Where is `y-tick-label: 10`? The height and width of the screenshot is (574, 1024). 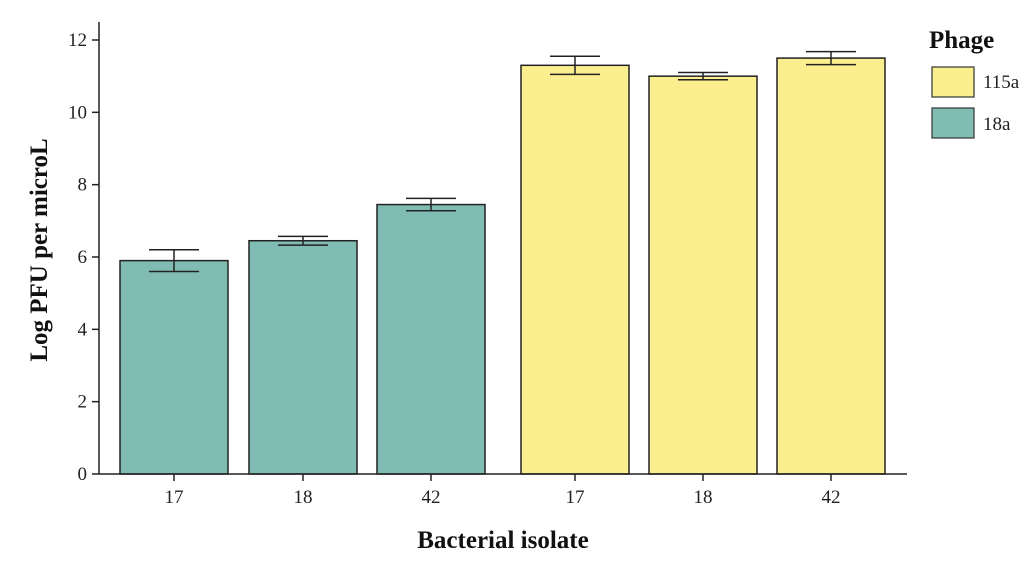
y-tick-label: 10 is located at coordinates (77, 112).